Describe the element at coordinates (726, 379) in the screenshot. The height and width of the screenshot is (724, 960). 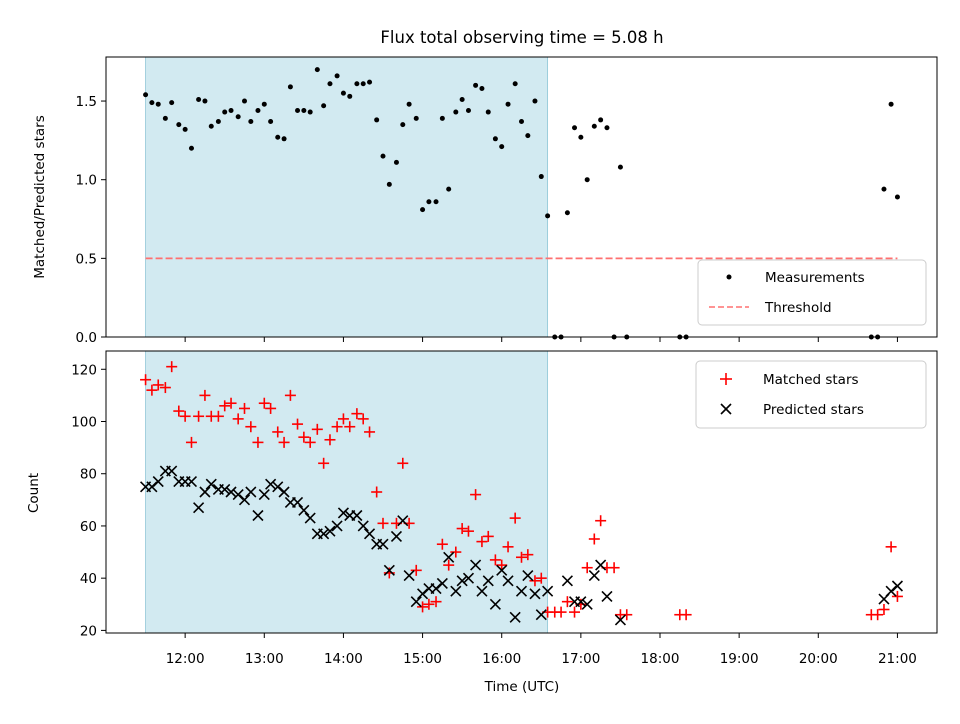
I see `legend-matched-marker` at that location.